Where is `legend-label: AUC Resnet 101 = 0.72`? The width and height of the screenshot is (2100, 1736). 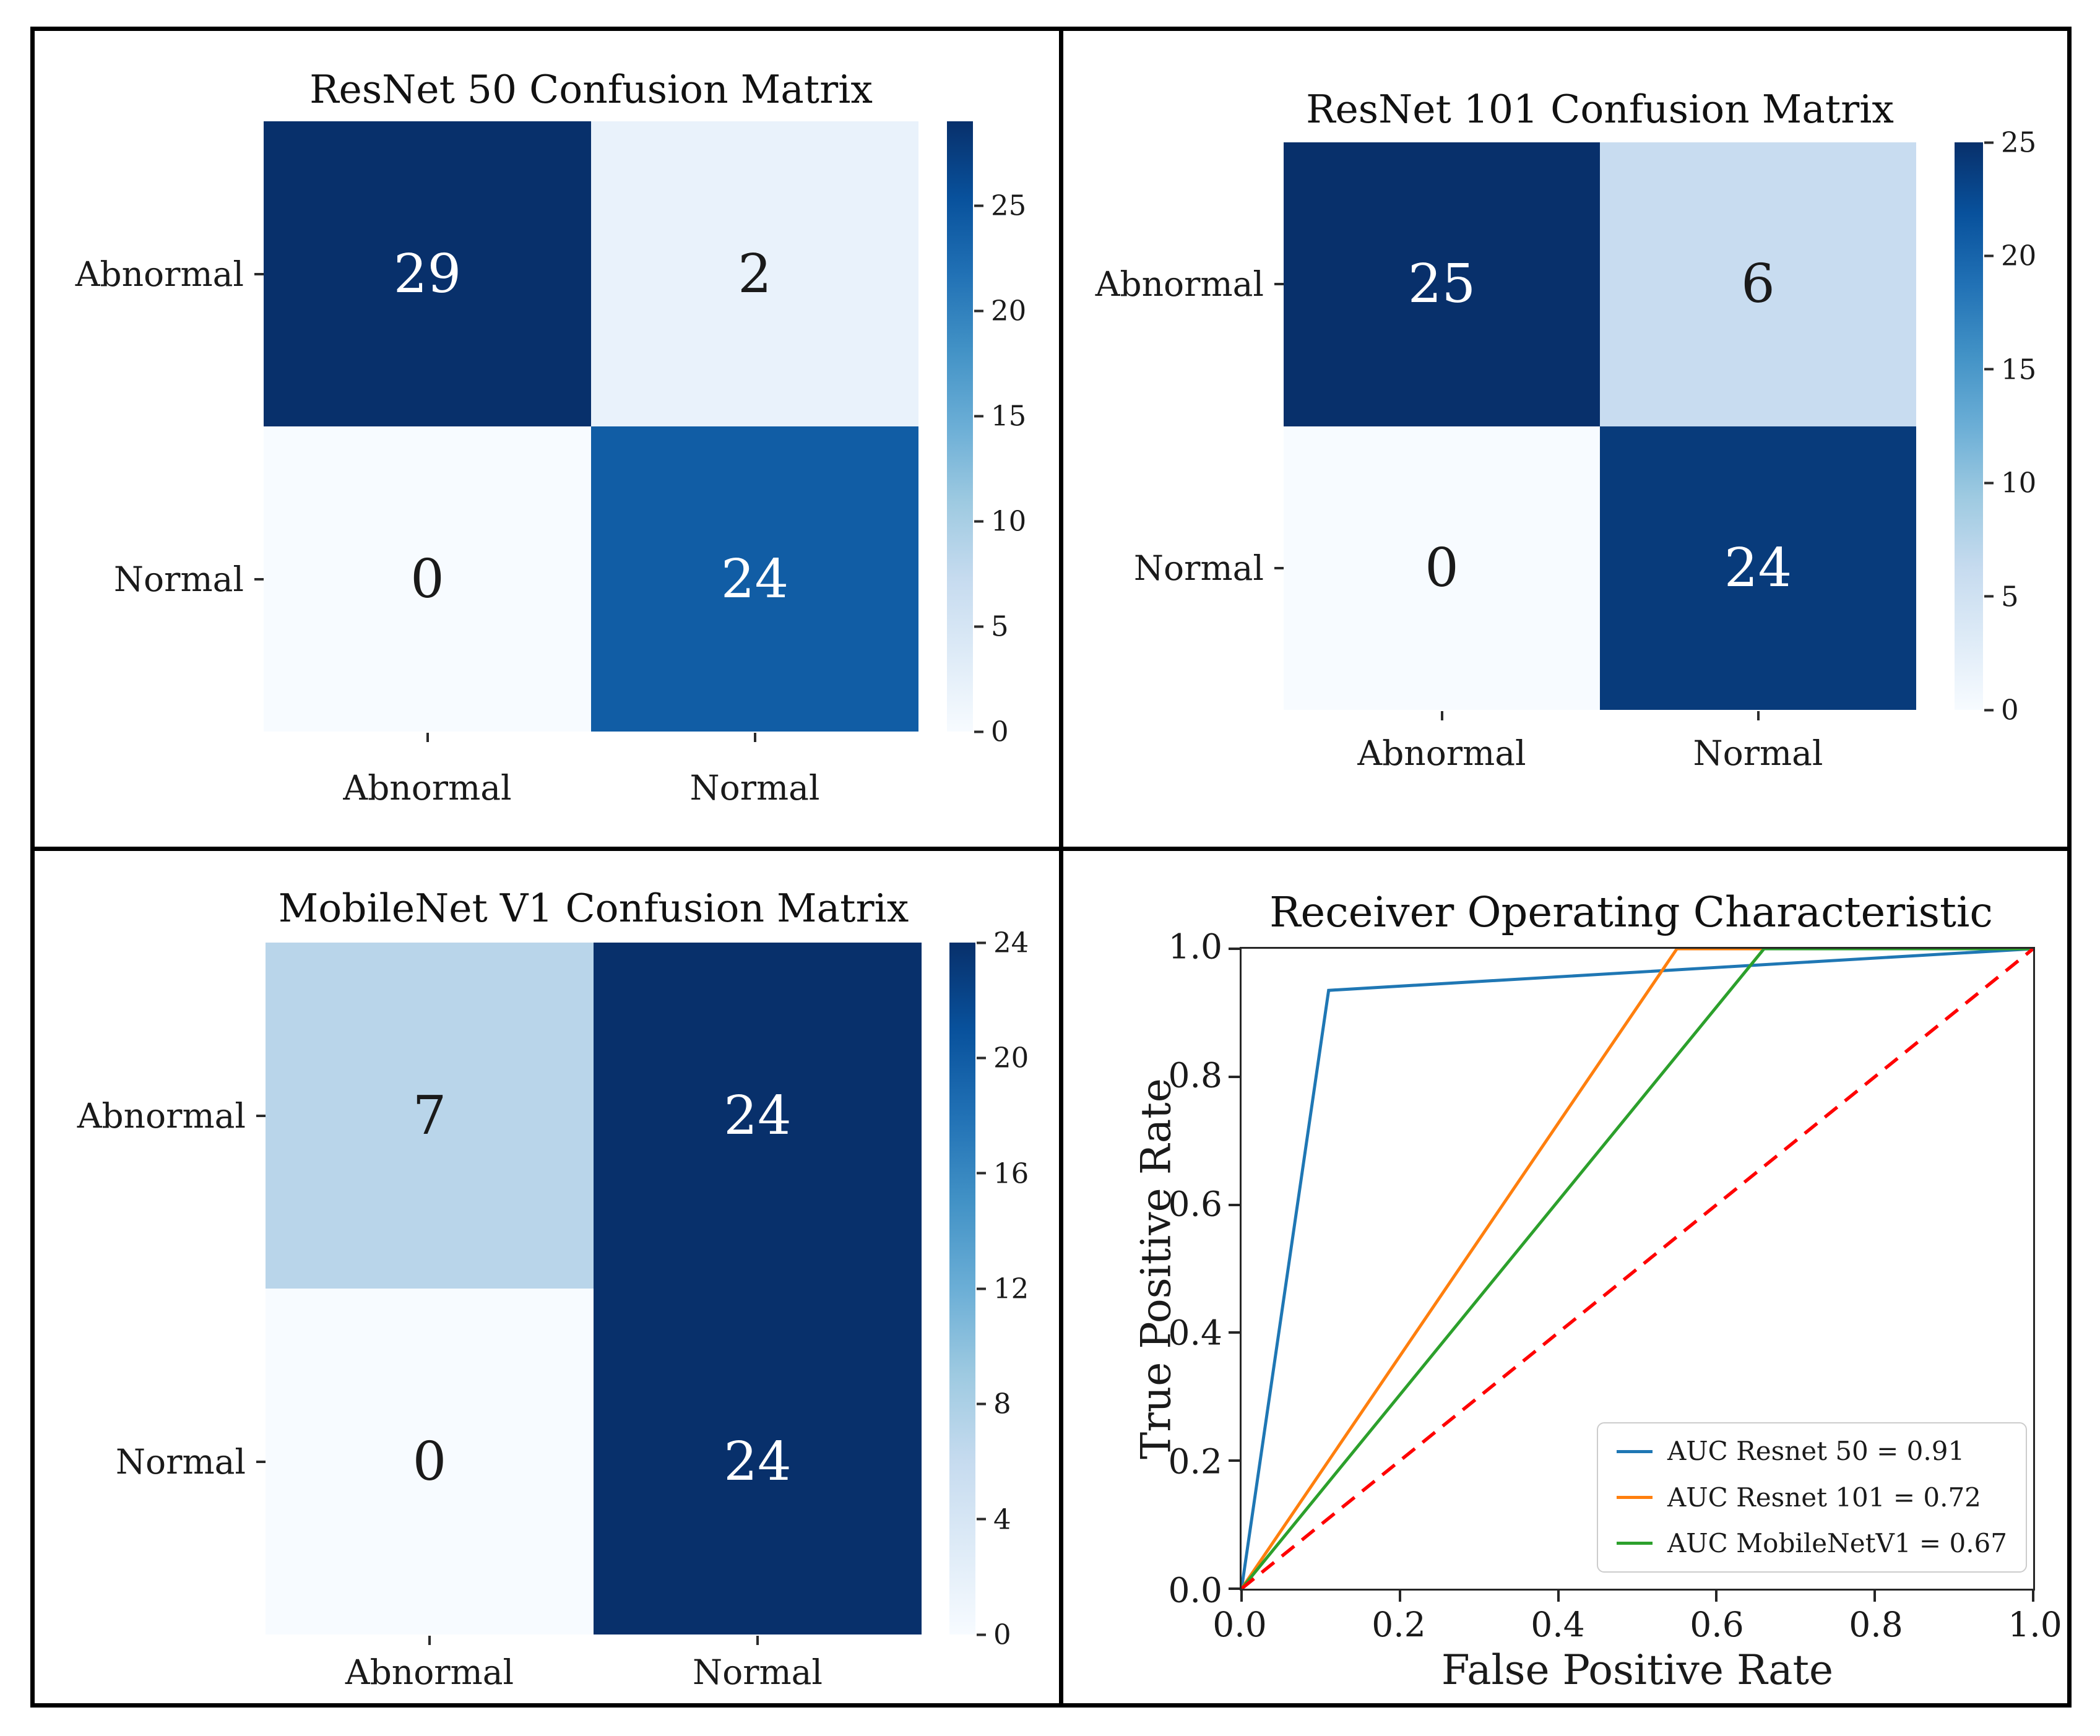 legend-label: AUC Resnet 101 = 0.72 is located at coordinates (1824, 1497).